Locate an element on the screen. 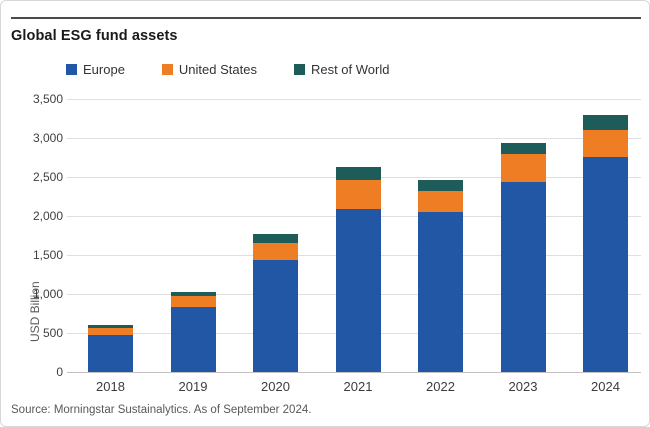 This screenshot has height=427, width=650. x-tick-label: 2021 is located at coordinates (358, 386).